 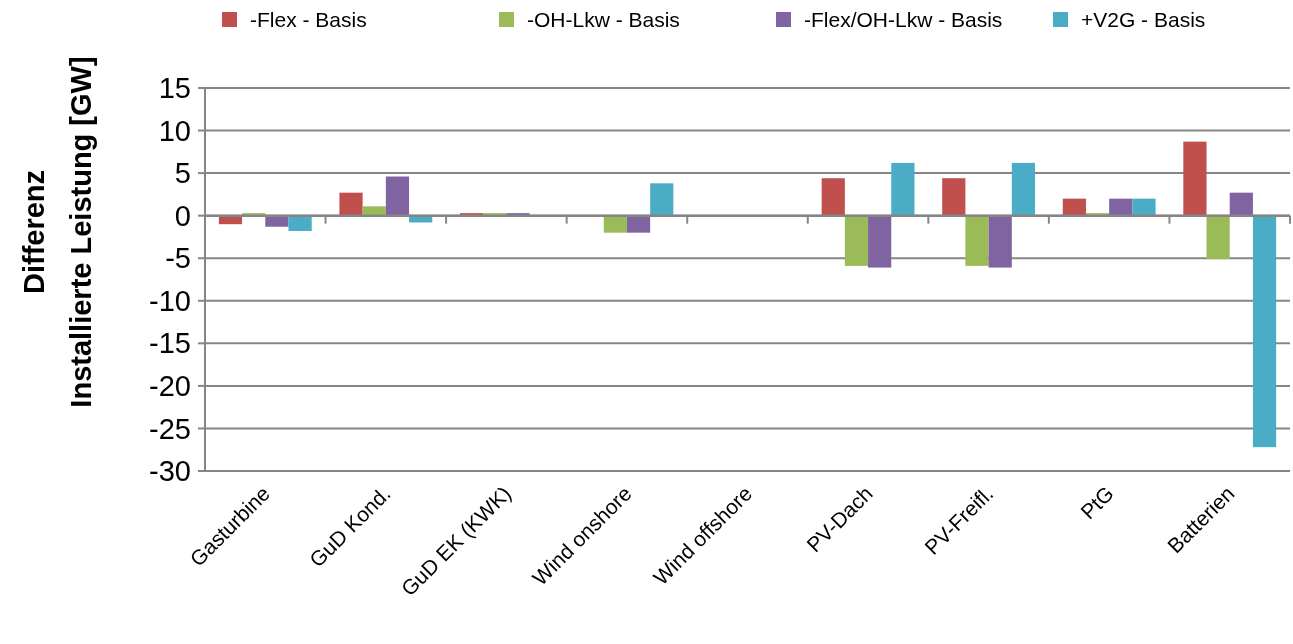 I want to click on y-tick-label: 10, so click(x=174, y=130).